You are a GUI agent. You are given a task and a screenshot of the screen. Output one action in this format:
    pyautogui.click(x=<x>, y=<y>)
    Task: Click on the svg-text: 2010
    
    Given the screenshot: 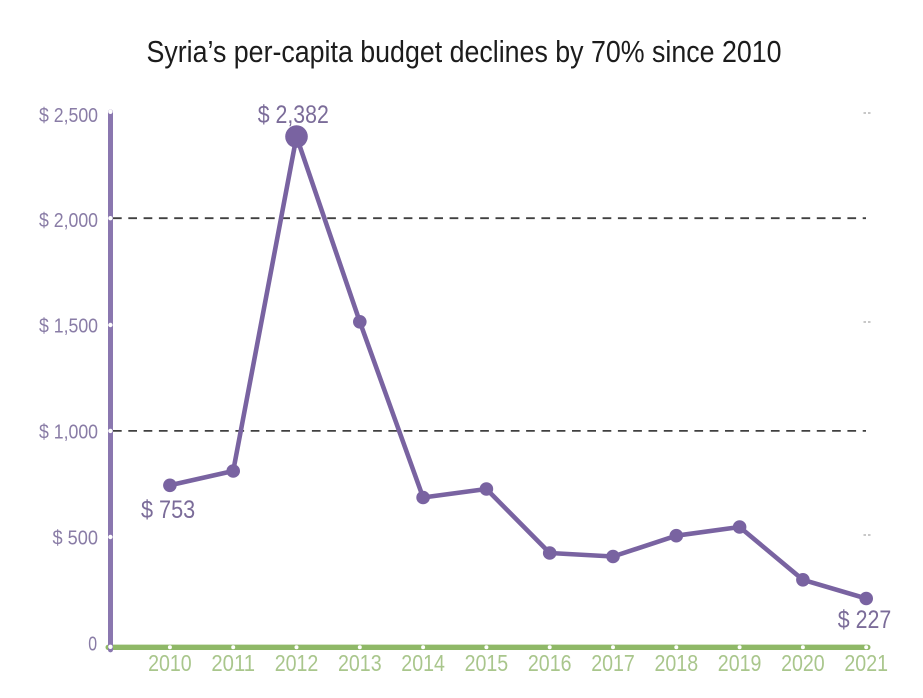 What is the action you would take?
    pyautogui.click(x=170, y=663)
    